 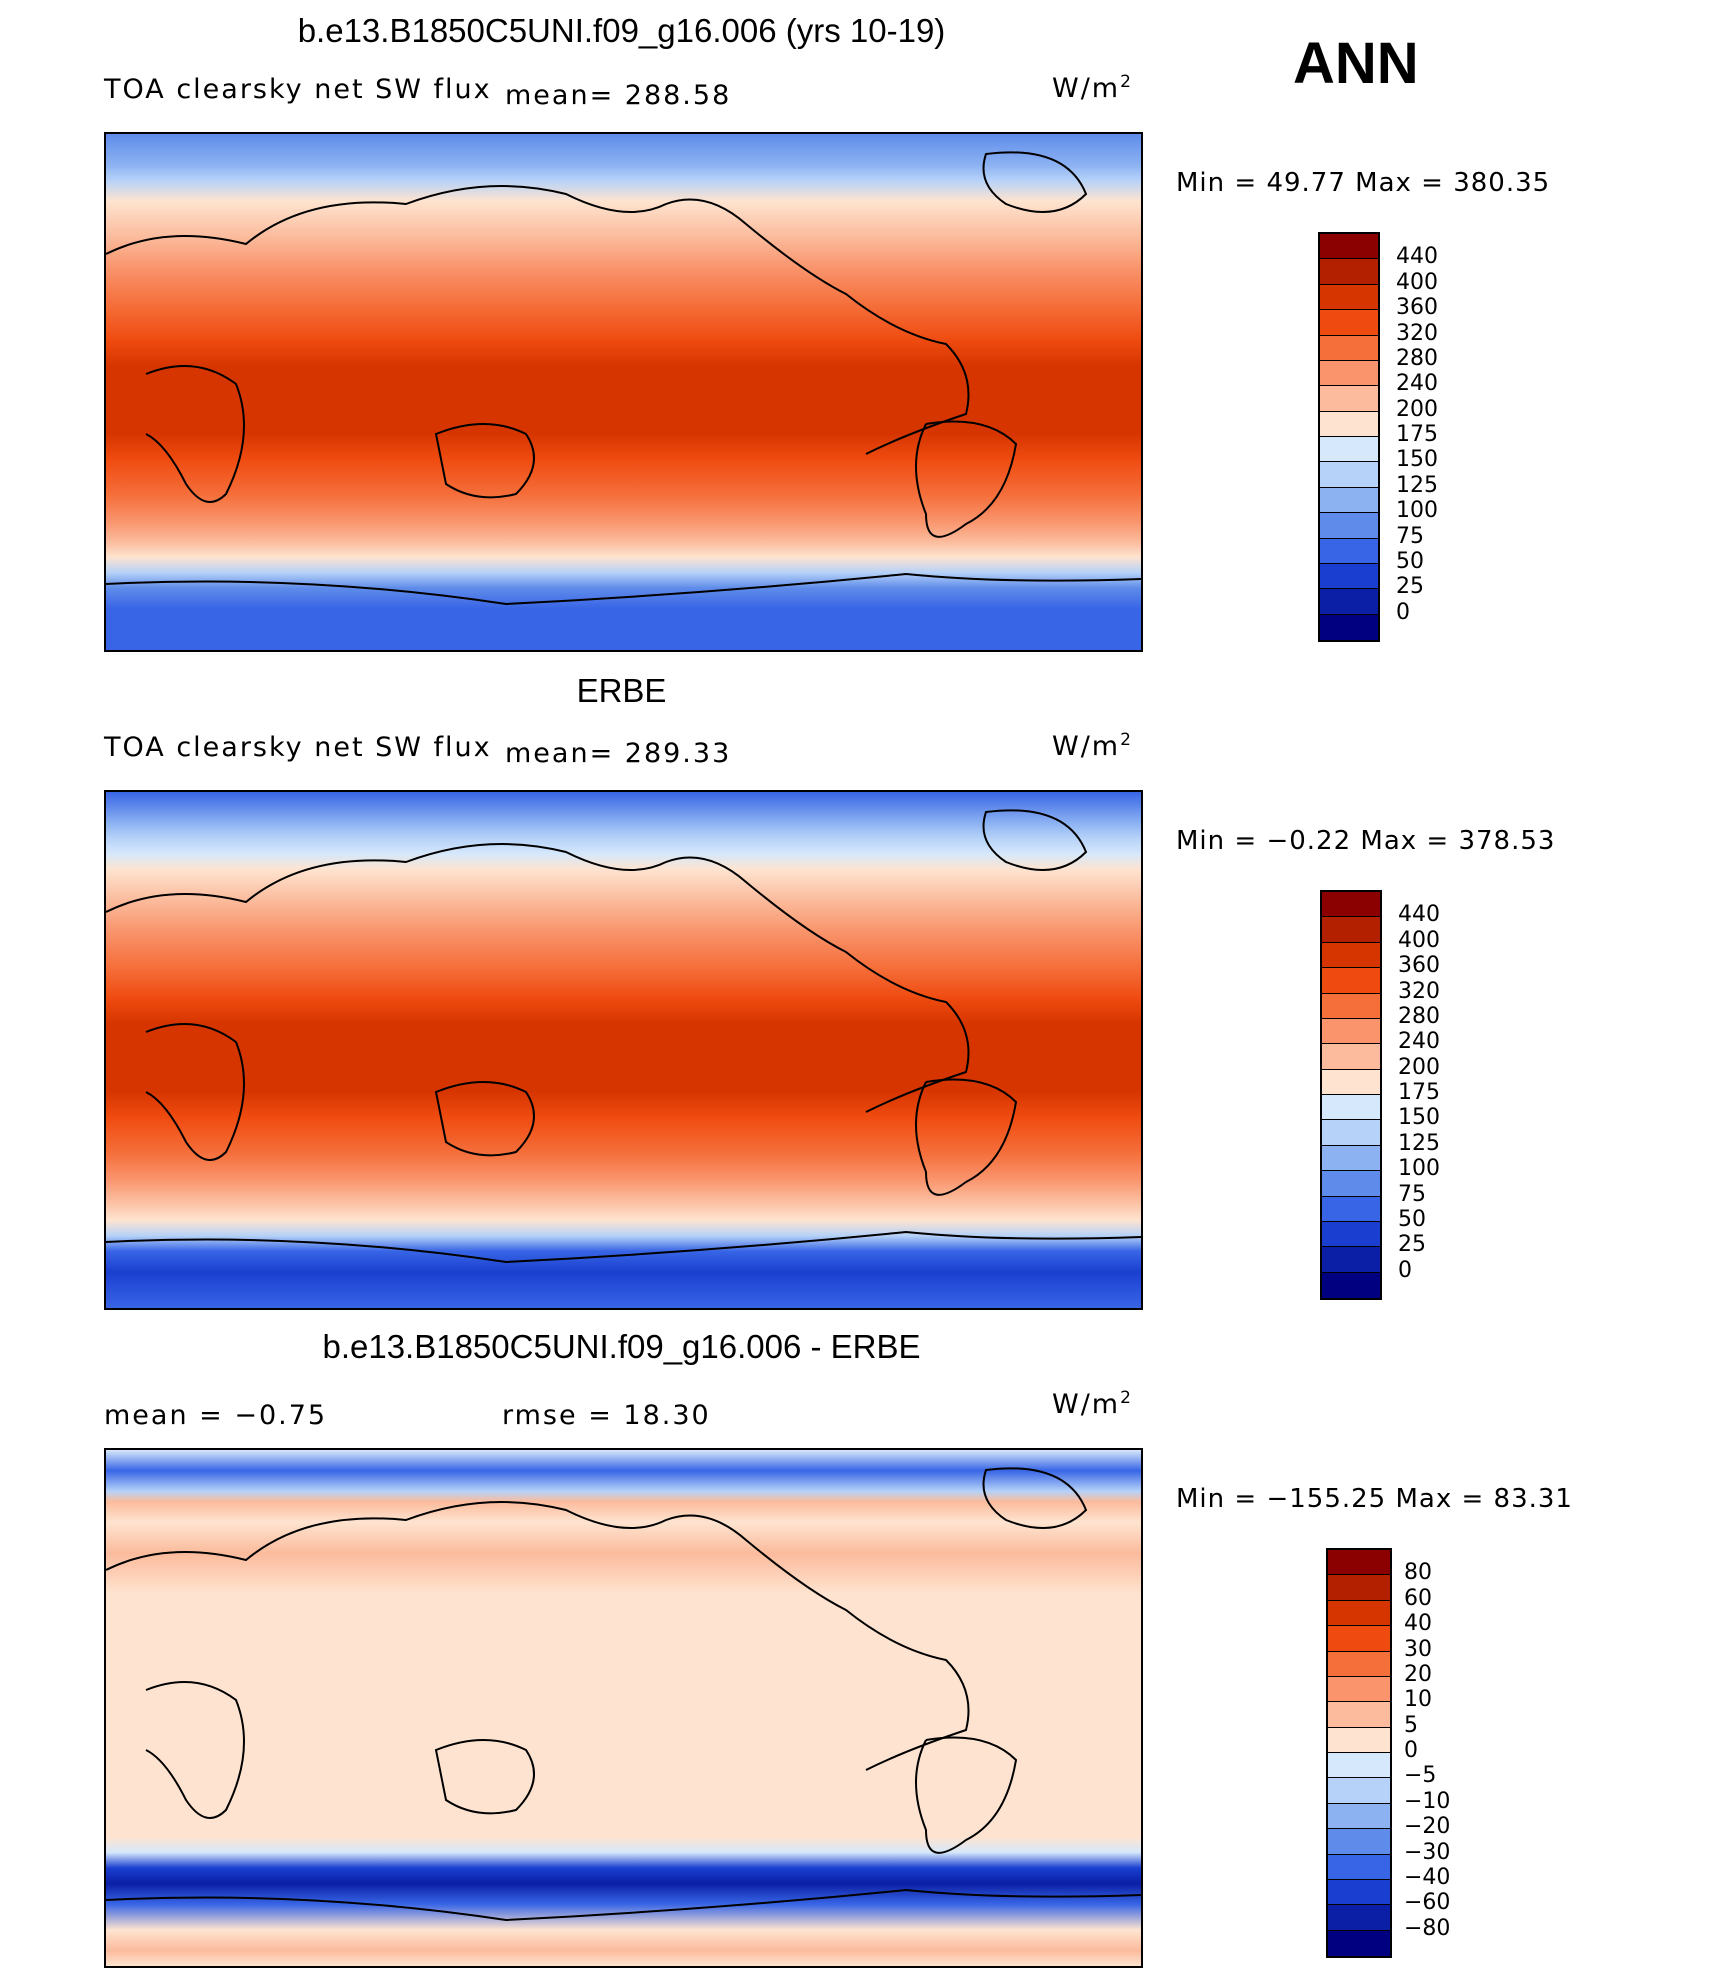 I want to click on colorbar-tick-label: 100, so click(x=1419, y=1169).